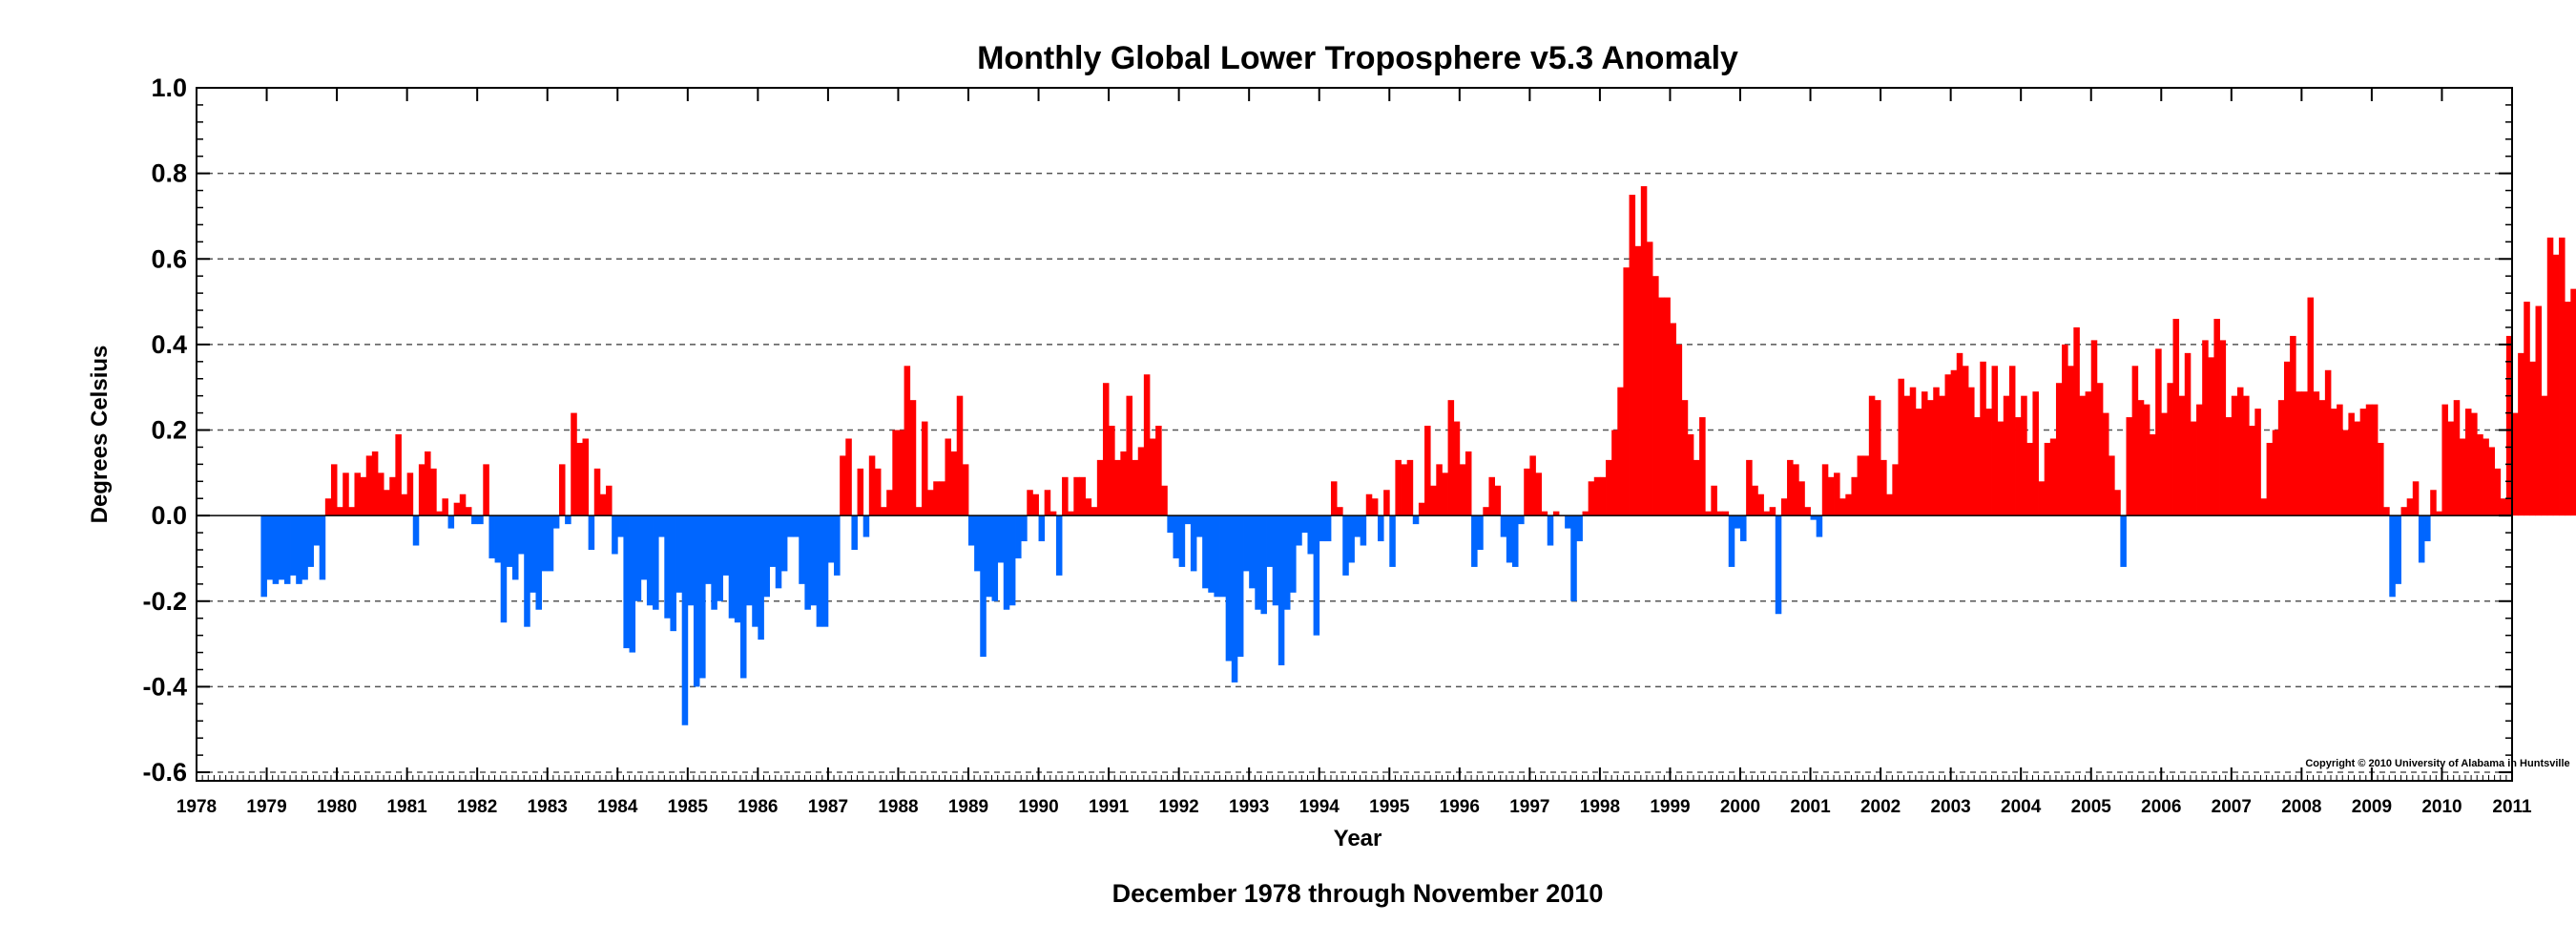 Image resolution: width=2576 pixels, height=945 pixels. I want to click on y-tick-label: 0.0, so click(169, 515).